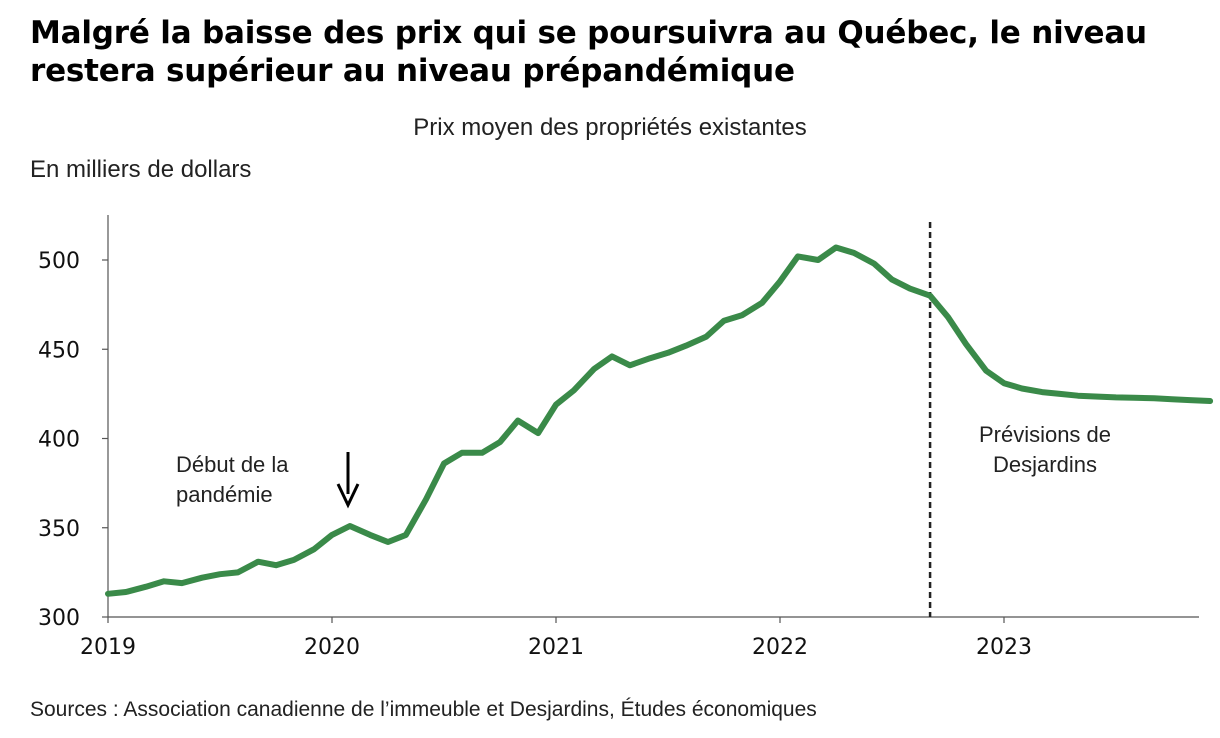 Image resolution: width=1220 pixels, height=738 pixels. Describe the element at coordinates (348, 496) in the screenshot. I see `down-arrow-icon` at that location.